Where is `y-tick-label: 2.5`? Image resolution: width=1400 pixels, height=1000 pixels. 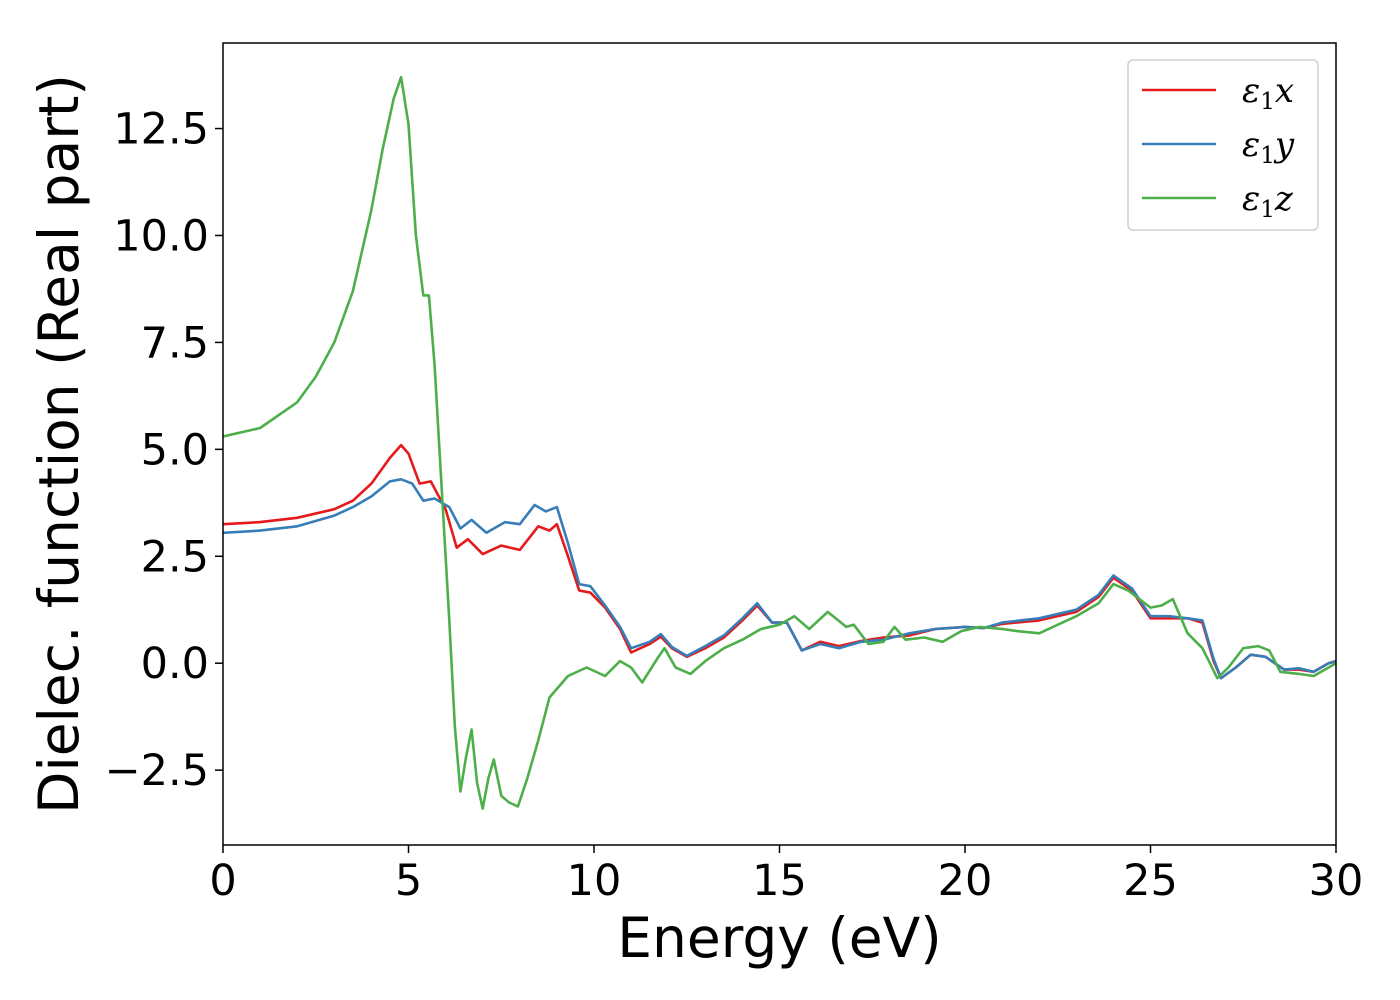 y-tick-label: 2.5 is located at coordinates (175, 557).